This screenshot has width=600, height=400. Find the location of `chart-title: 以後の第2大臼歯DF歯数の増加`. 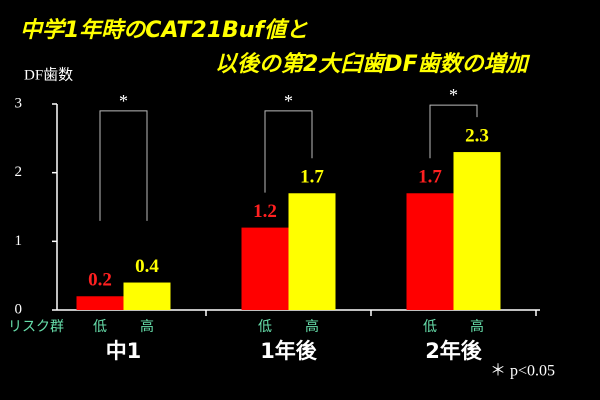

chart-title: 以後の第2大臼歯DF歯数の増加 is located at coordinates (373, 64).